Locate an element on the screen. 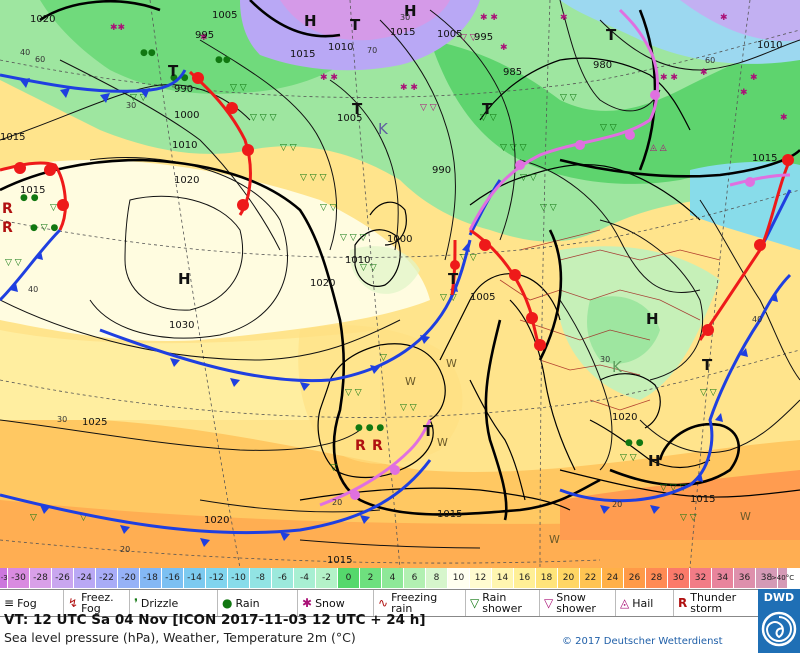 Image resolution: width=800 pixels, height=653 pixels. scale-cell: 10 is located at coordinates (459, 578).